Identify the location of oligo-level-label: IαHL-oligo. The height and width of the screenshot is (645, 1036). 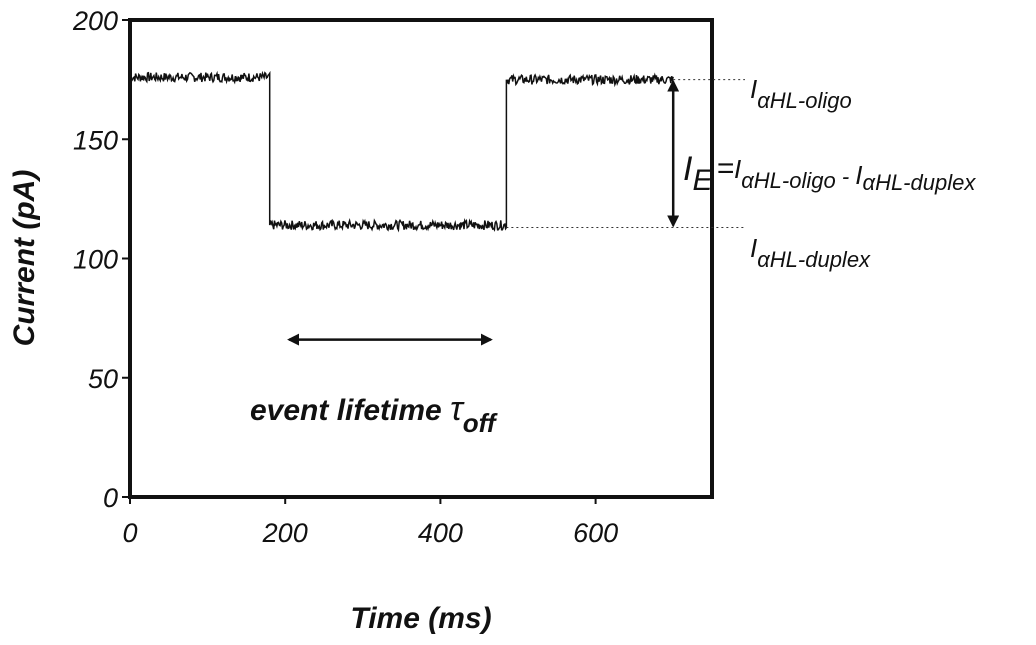
(801, 93).